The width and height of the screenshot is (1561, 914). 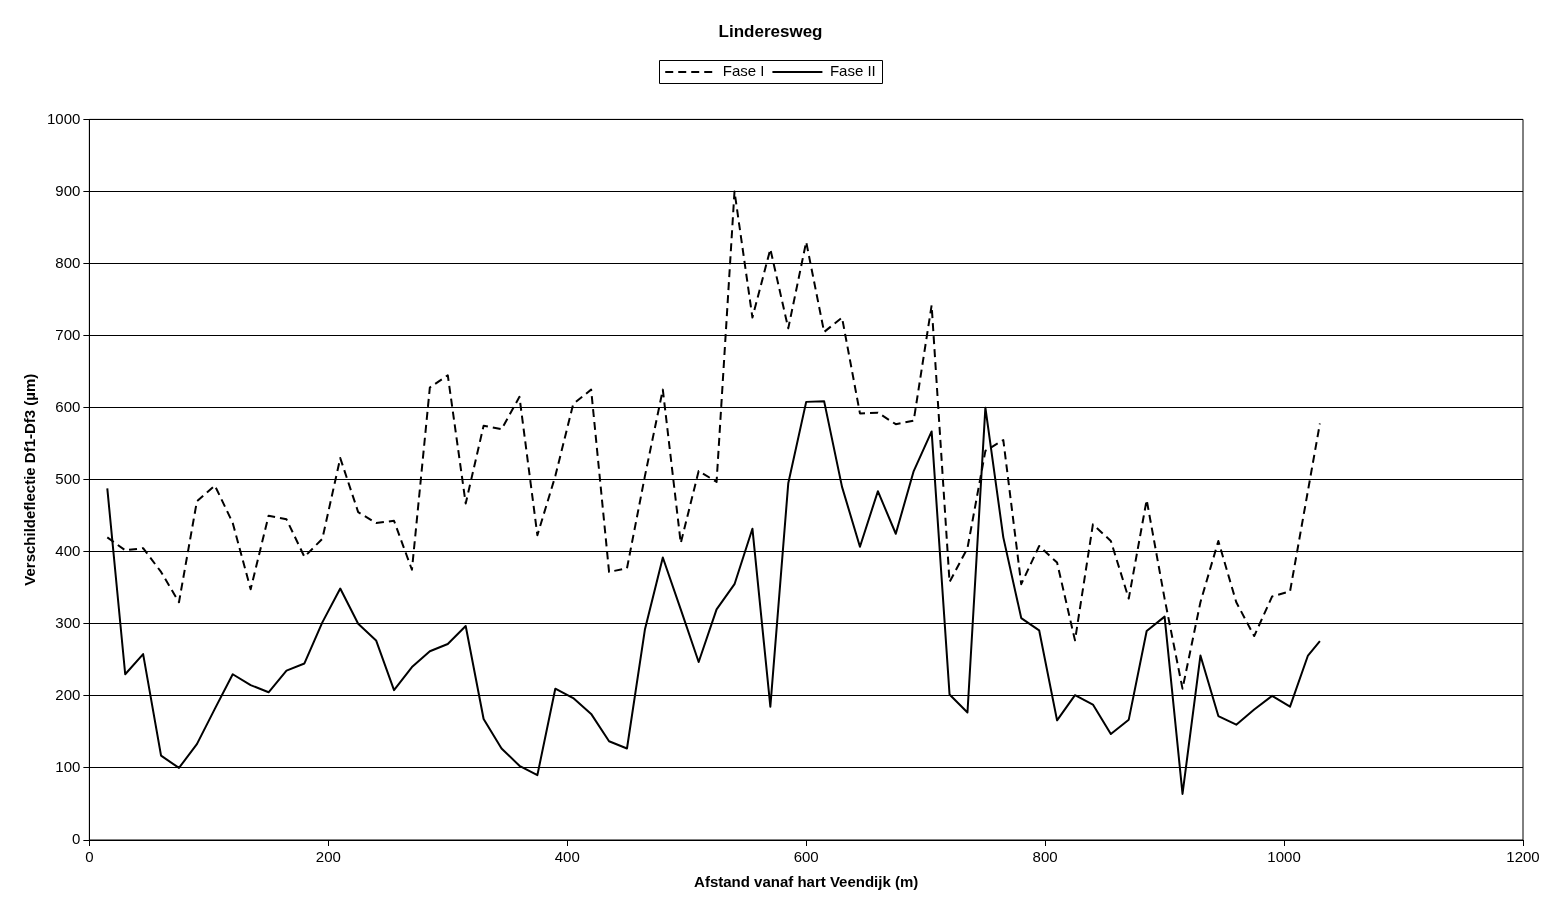 I want to click on y-tick-label: 400, so click(x=68, y=550).